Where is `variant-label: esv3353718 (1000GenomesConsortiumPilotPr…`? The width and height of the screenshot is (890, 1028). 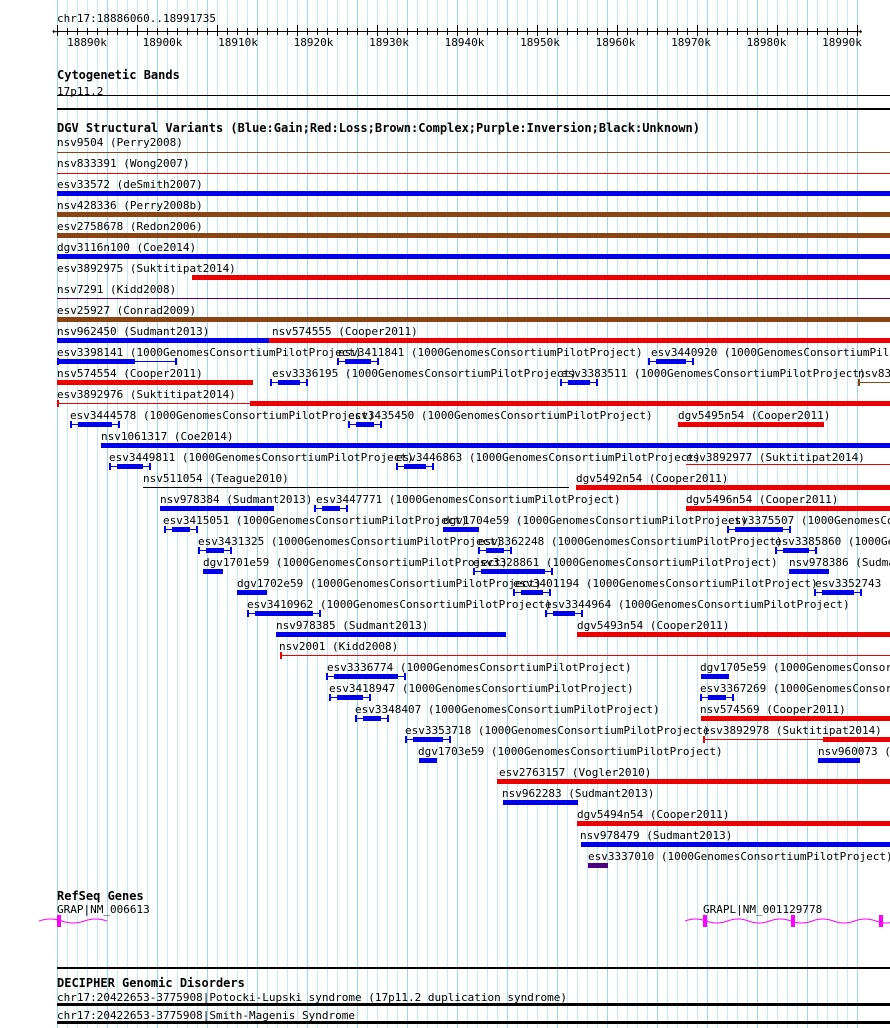
variant-label: esv3353718 (1000GenomesConsortiumPilotPr… is located at coordinates (557, 730).